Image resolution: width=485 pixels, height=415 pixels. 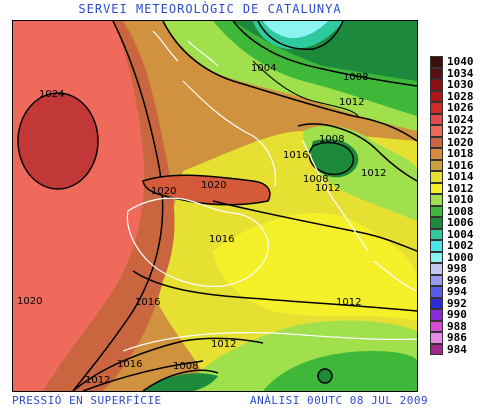 I want to click on legend-label: 1000, so click(x=460, y=257).